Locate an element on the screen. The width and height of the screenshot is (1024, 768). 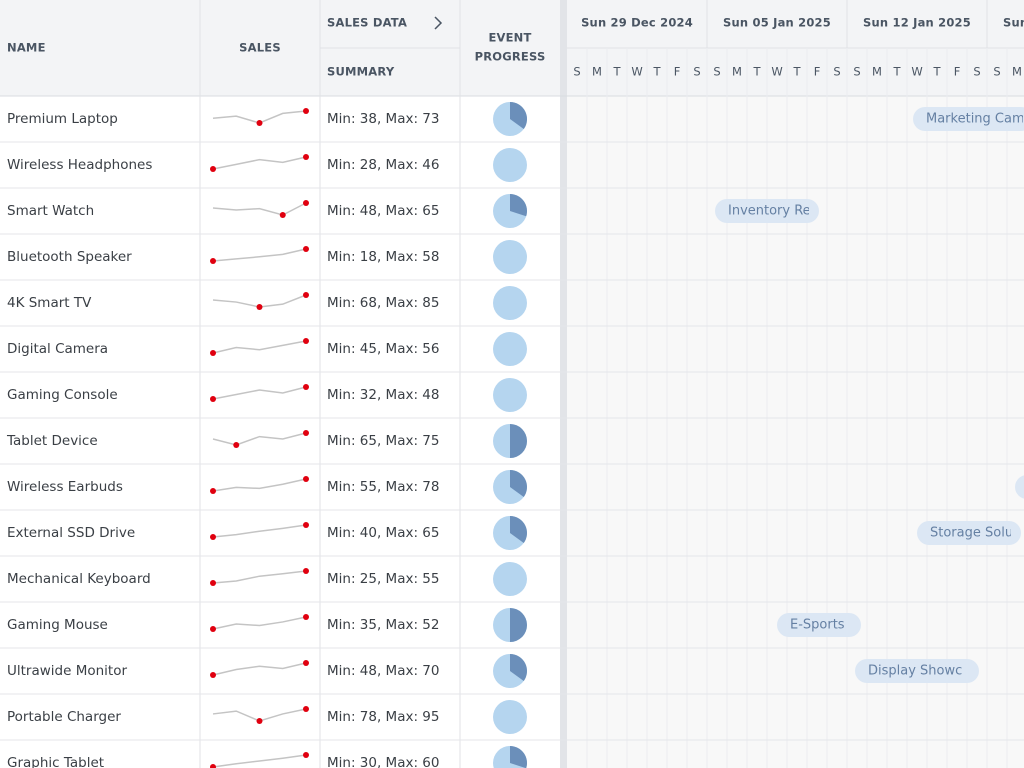
summary: Min: 35, Max: 52 is located at coordinates (383, 625).